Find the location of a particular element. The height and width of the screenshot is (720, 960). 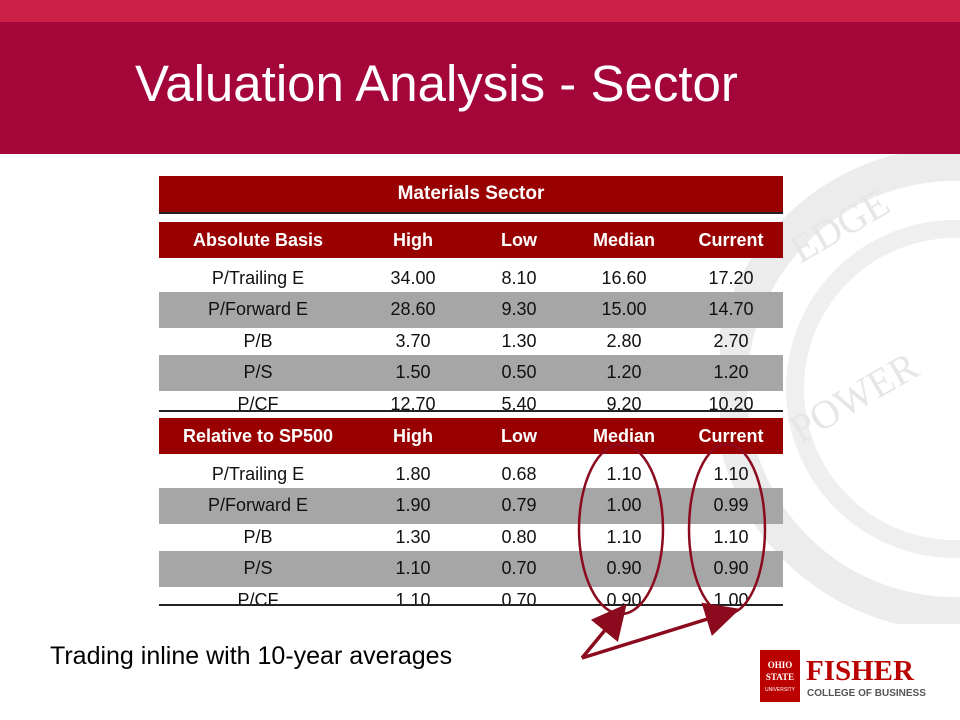

svg-text: UNIVERSITY is located at coordinates (780, 690).